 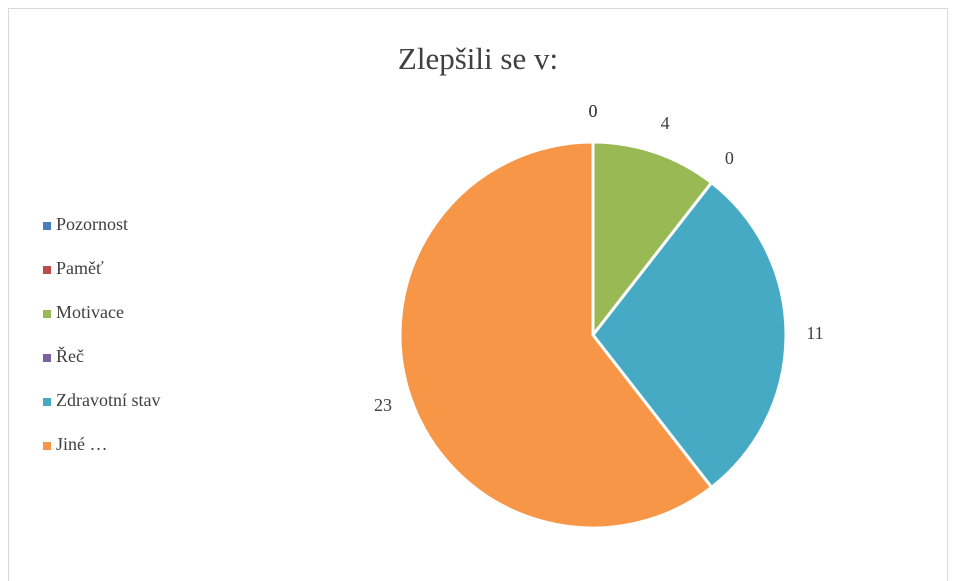 What do you see at coordinates (478, 58) in the screenshot?
I see `chart-title: Zlepšili se v:` at bounding box center [478, 58].